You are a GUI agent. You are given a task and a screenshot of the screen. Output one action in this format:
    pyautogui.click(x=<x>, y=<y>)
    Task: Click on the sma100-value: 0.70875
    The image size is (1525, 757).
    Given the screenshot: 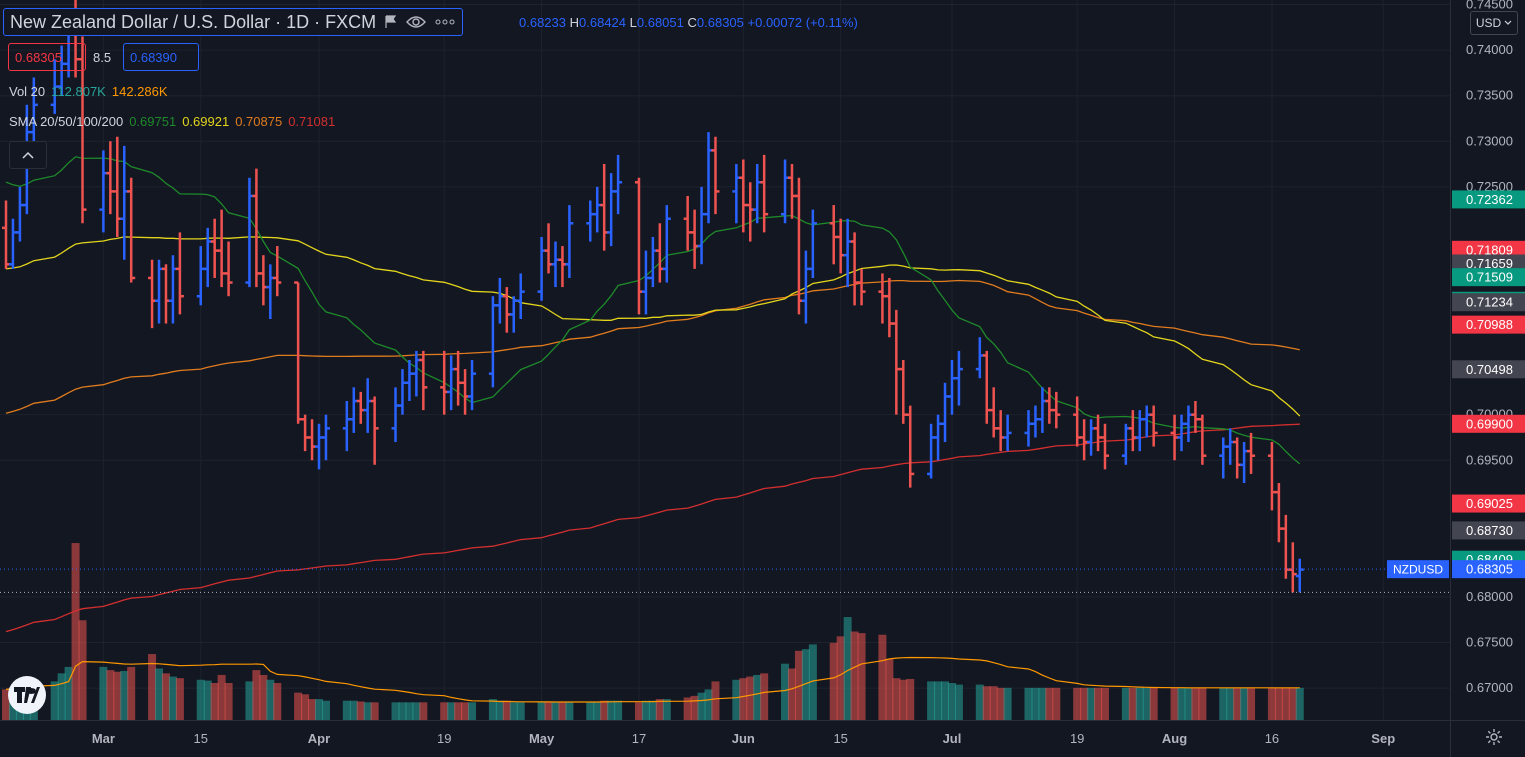 What is the action you would take?
    pyautogui.click(x=259, y=121)
    